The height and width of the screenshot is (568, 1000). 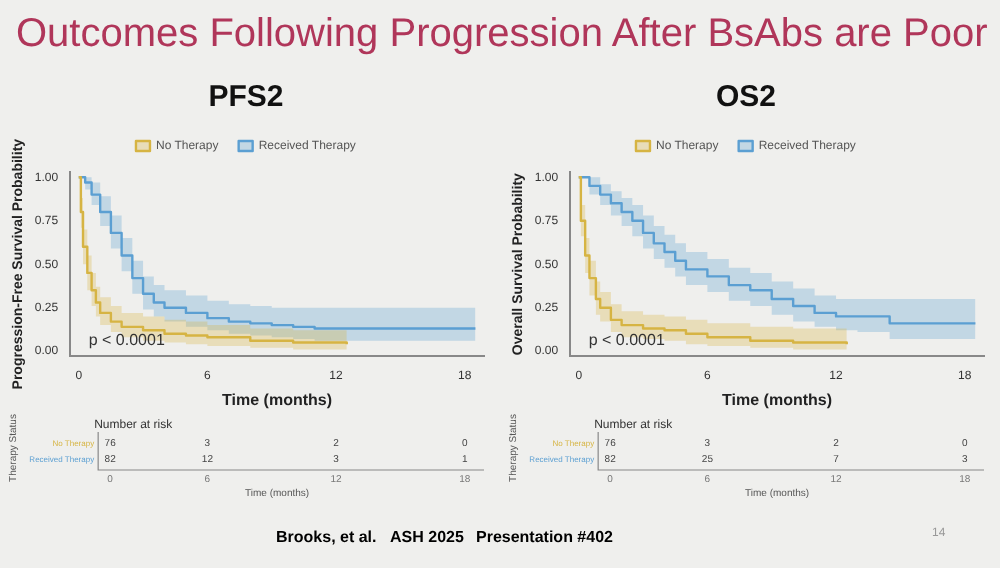 I want to click on chart-title: PFS2, so click(x=246, y=97).